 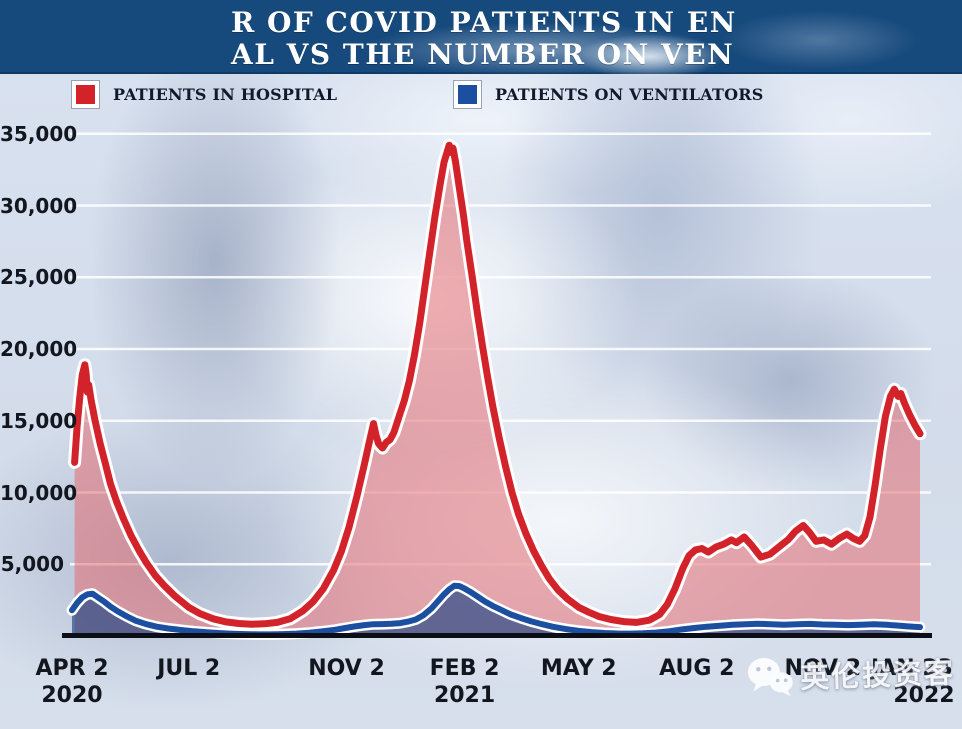 What do you see at coordinates (189, 668) in the screenshot?
I see `x-tick-label: JUL 2` at bounding box center [189, 668].